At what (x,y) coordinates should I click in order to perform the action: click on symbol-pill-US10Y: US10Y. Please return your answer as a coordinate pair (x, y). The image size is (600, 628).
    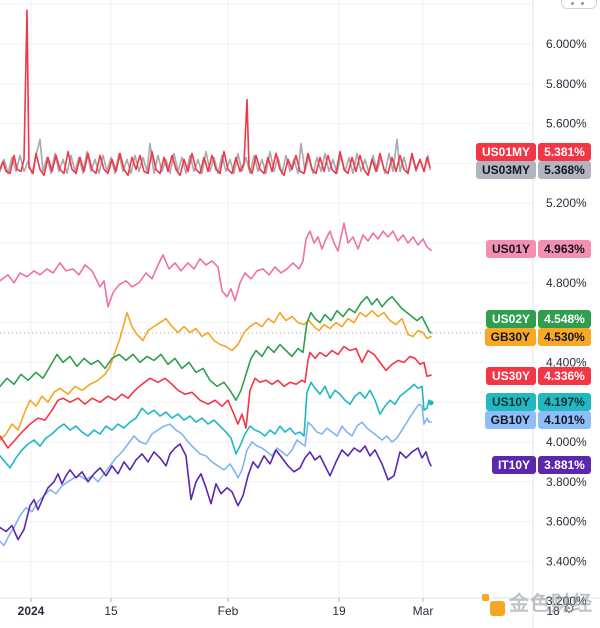
    Looking at the image, I should click on (510, 402).